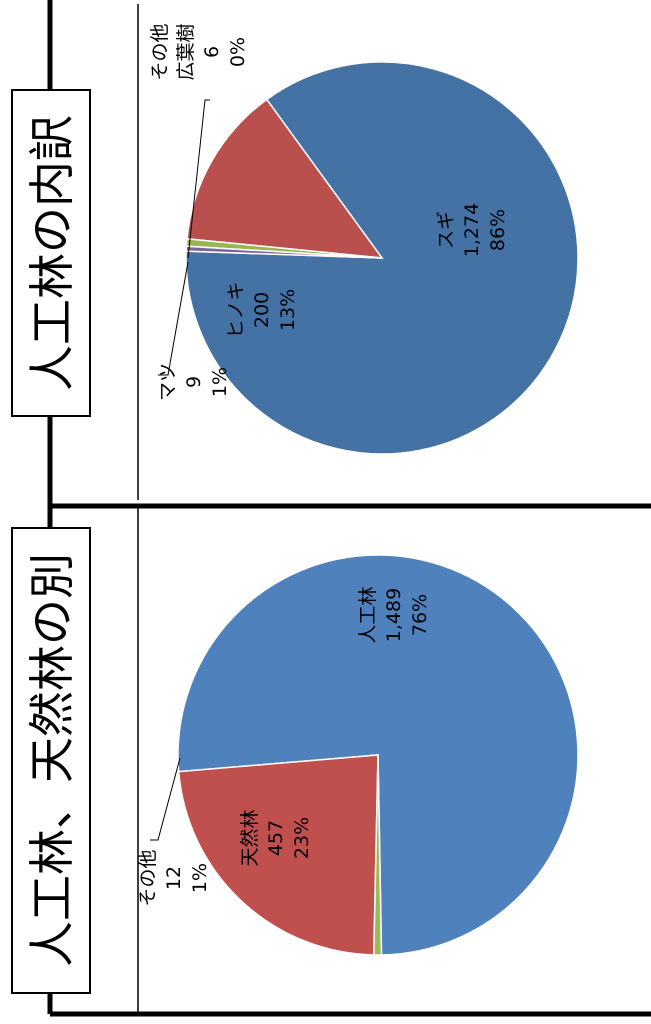  I want to click on svg-text: 76%, so click(420, 615).